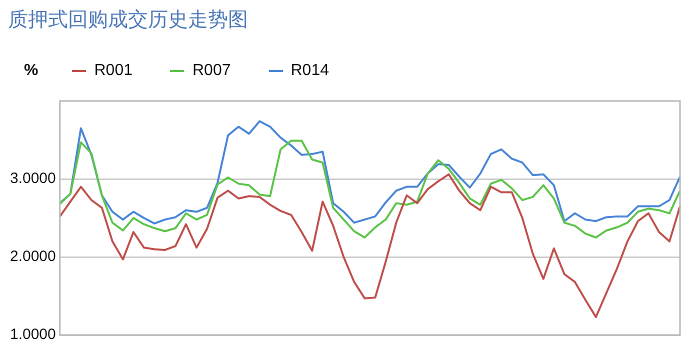 The height and width of the screenshot is (363, 700). Describe the element at coordinates (33, 179) in the screenshot. I see `y-tick-label: 3.0000` at that location.